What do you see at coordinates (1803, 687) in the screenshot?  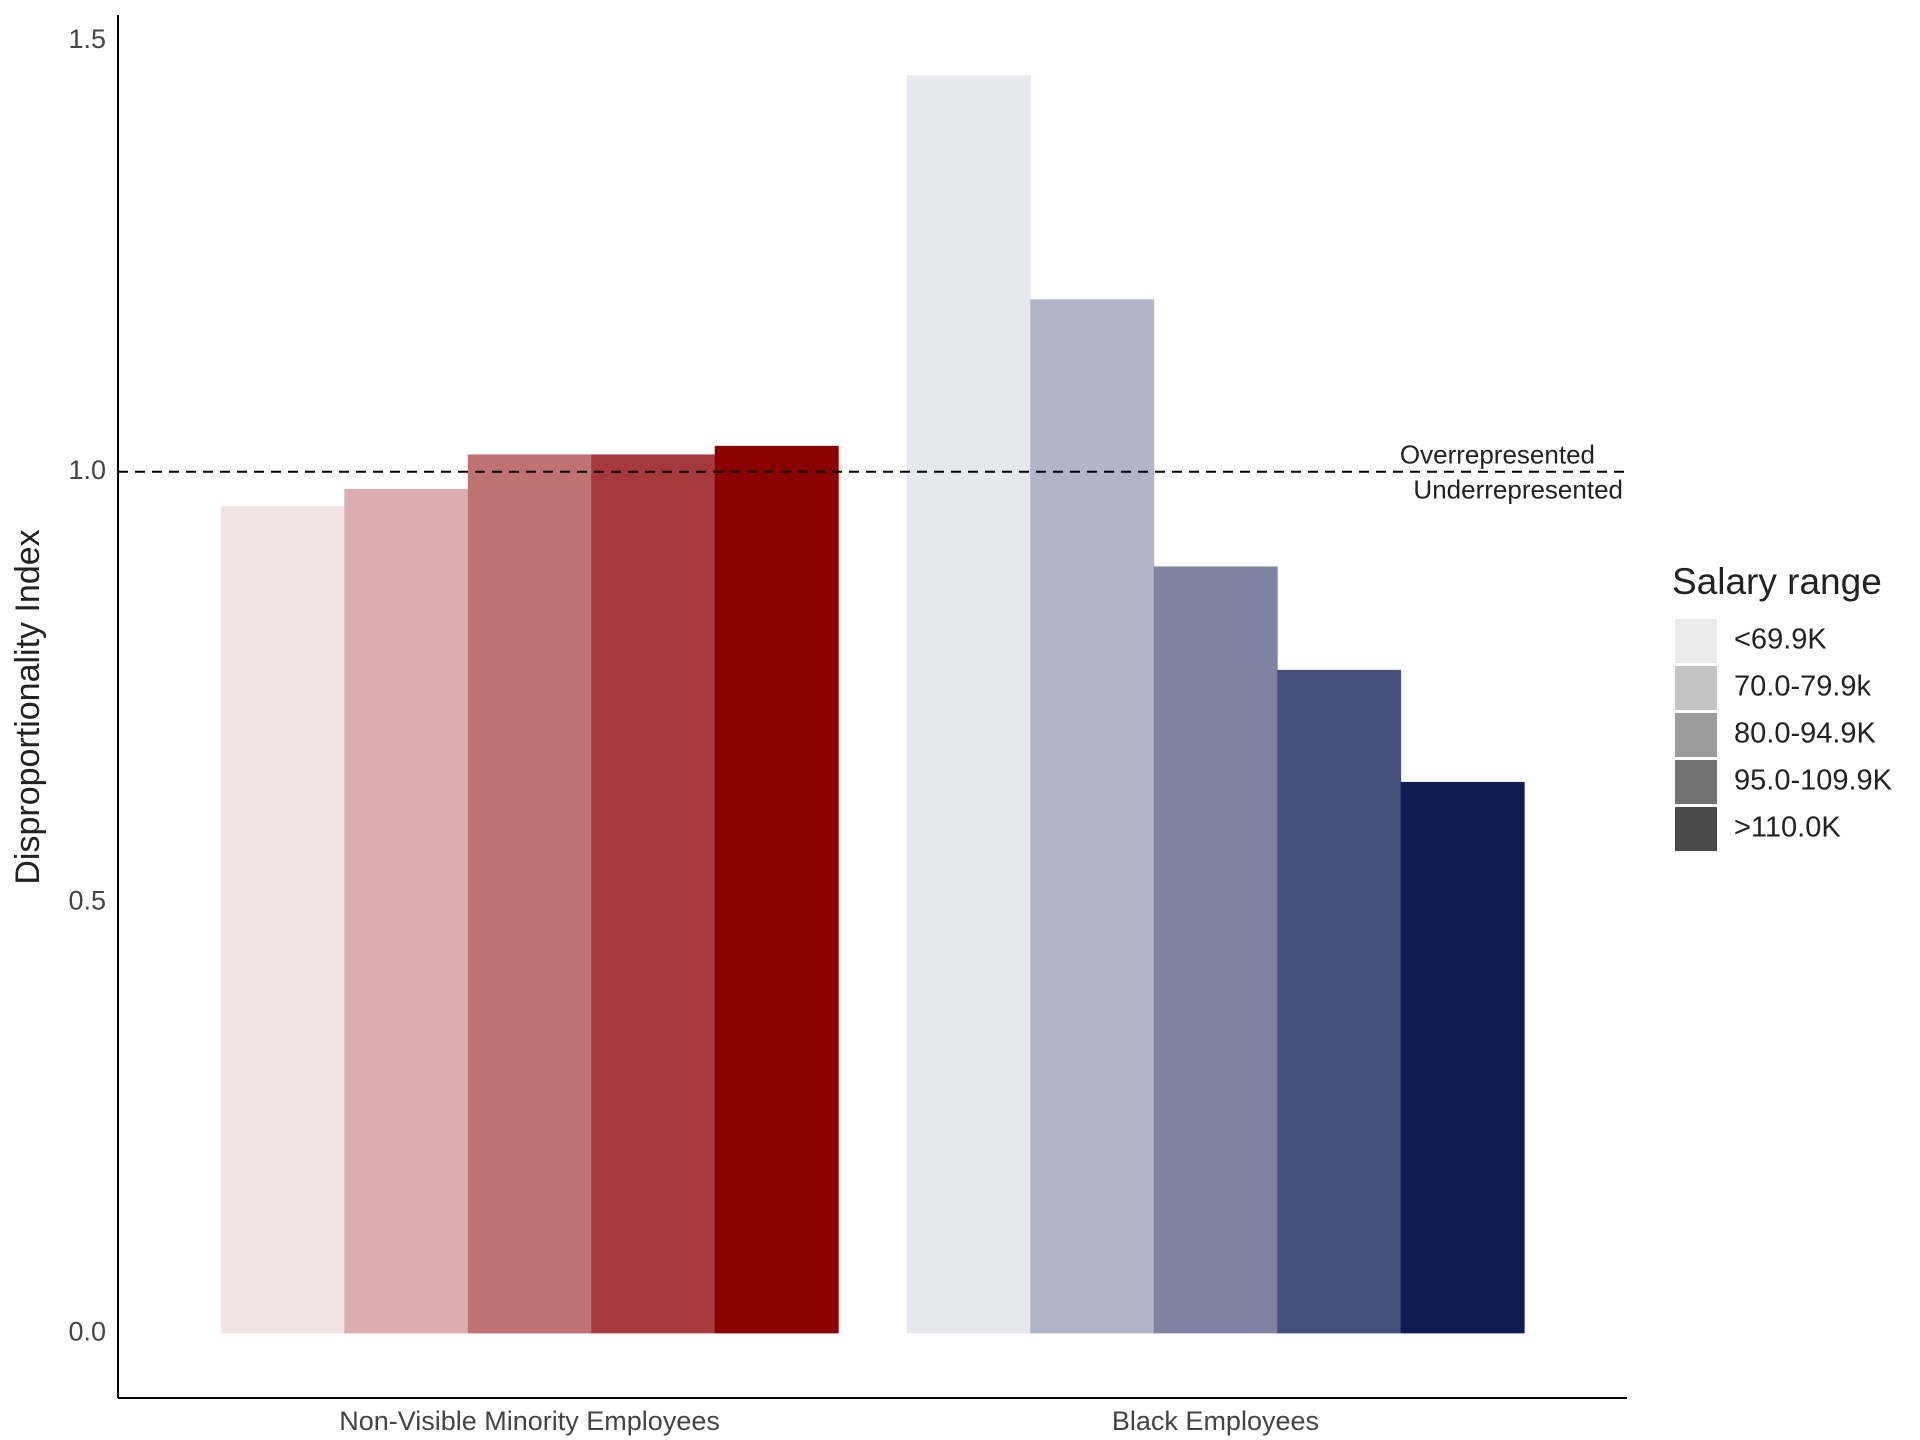 I see `legend-label: 70.0-79.9k` at bounding box center [1803, 687].